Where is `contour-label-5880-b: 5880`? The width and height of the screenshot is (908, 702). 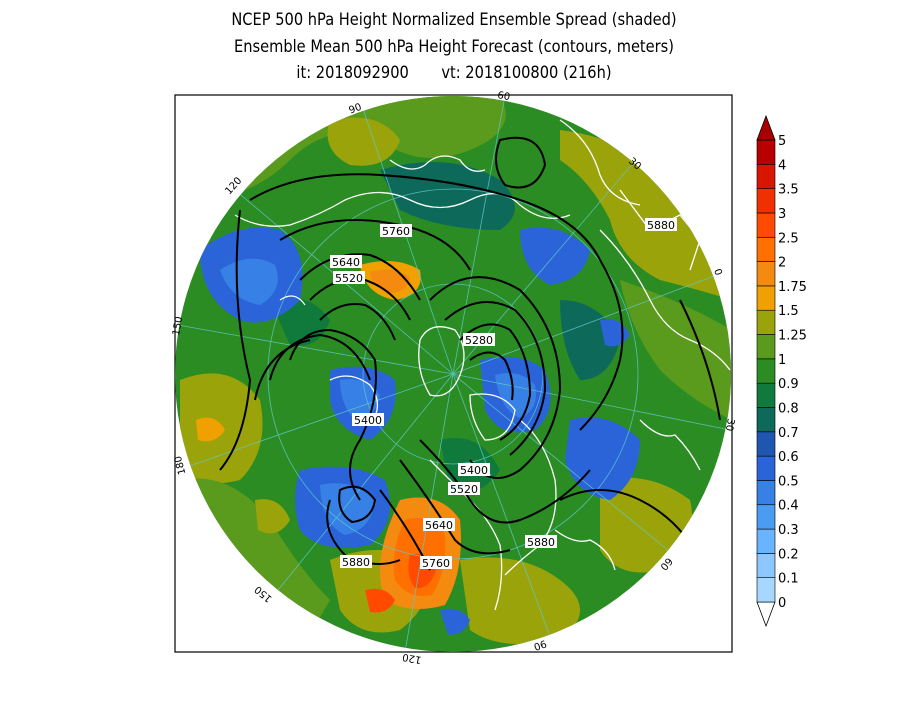
contour-label-5880-b: 5880 is located at coordinates (541, 542).